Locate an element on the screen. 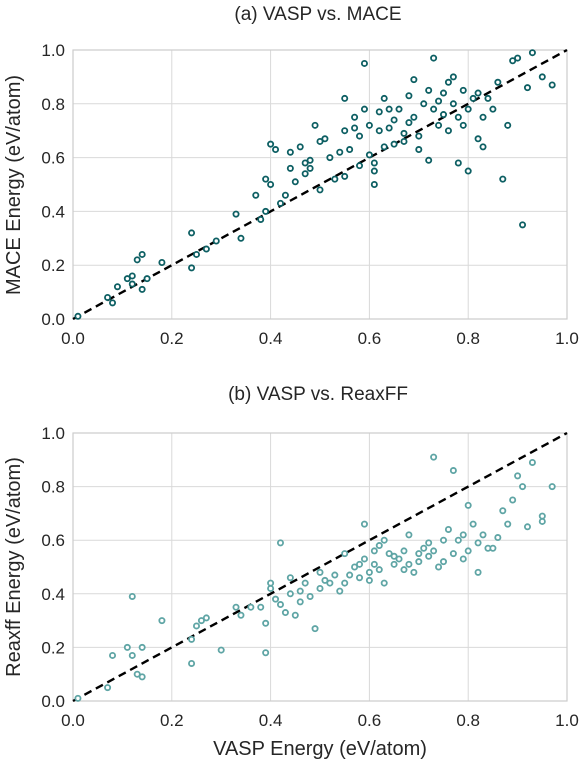 The height and width of the screenshot is (764, 582). y-tick-label: 0.0 is located at coordinates (53, 319).